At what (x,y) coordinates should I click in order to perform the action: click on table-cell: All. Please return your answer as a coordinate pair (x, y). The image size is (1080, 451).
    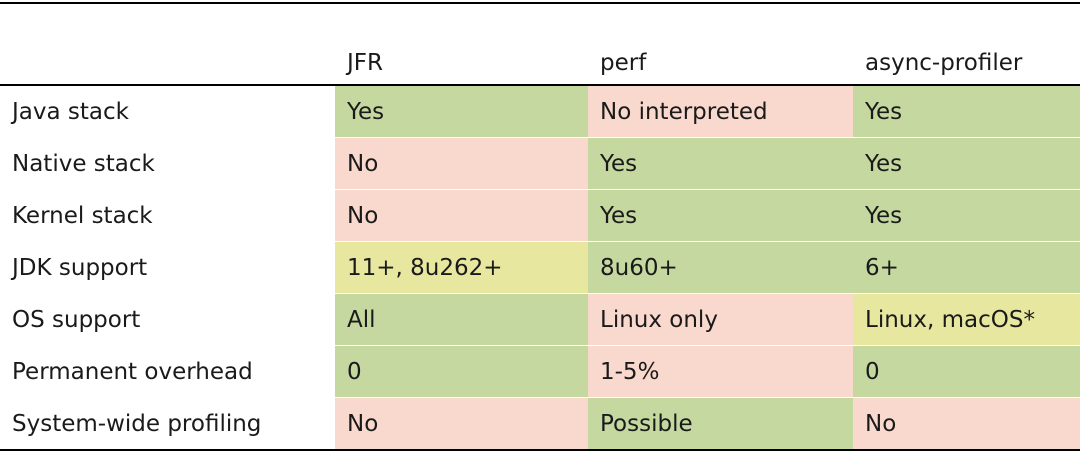
    Looking at the image, I should click on (461, 319).